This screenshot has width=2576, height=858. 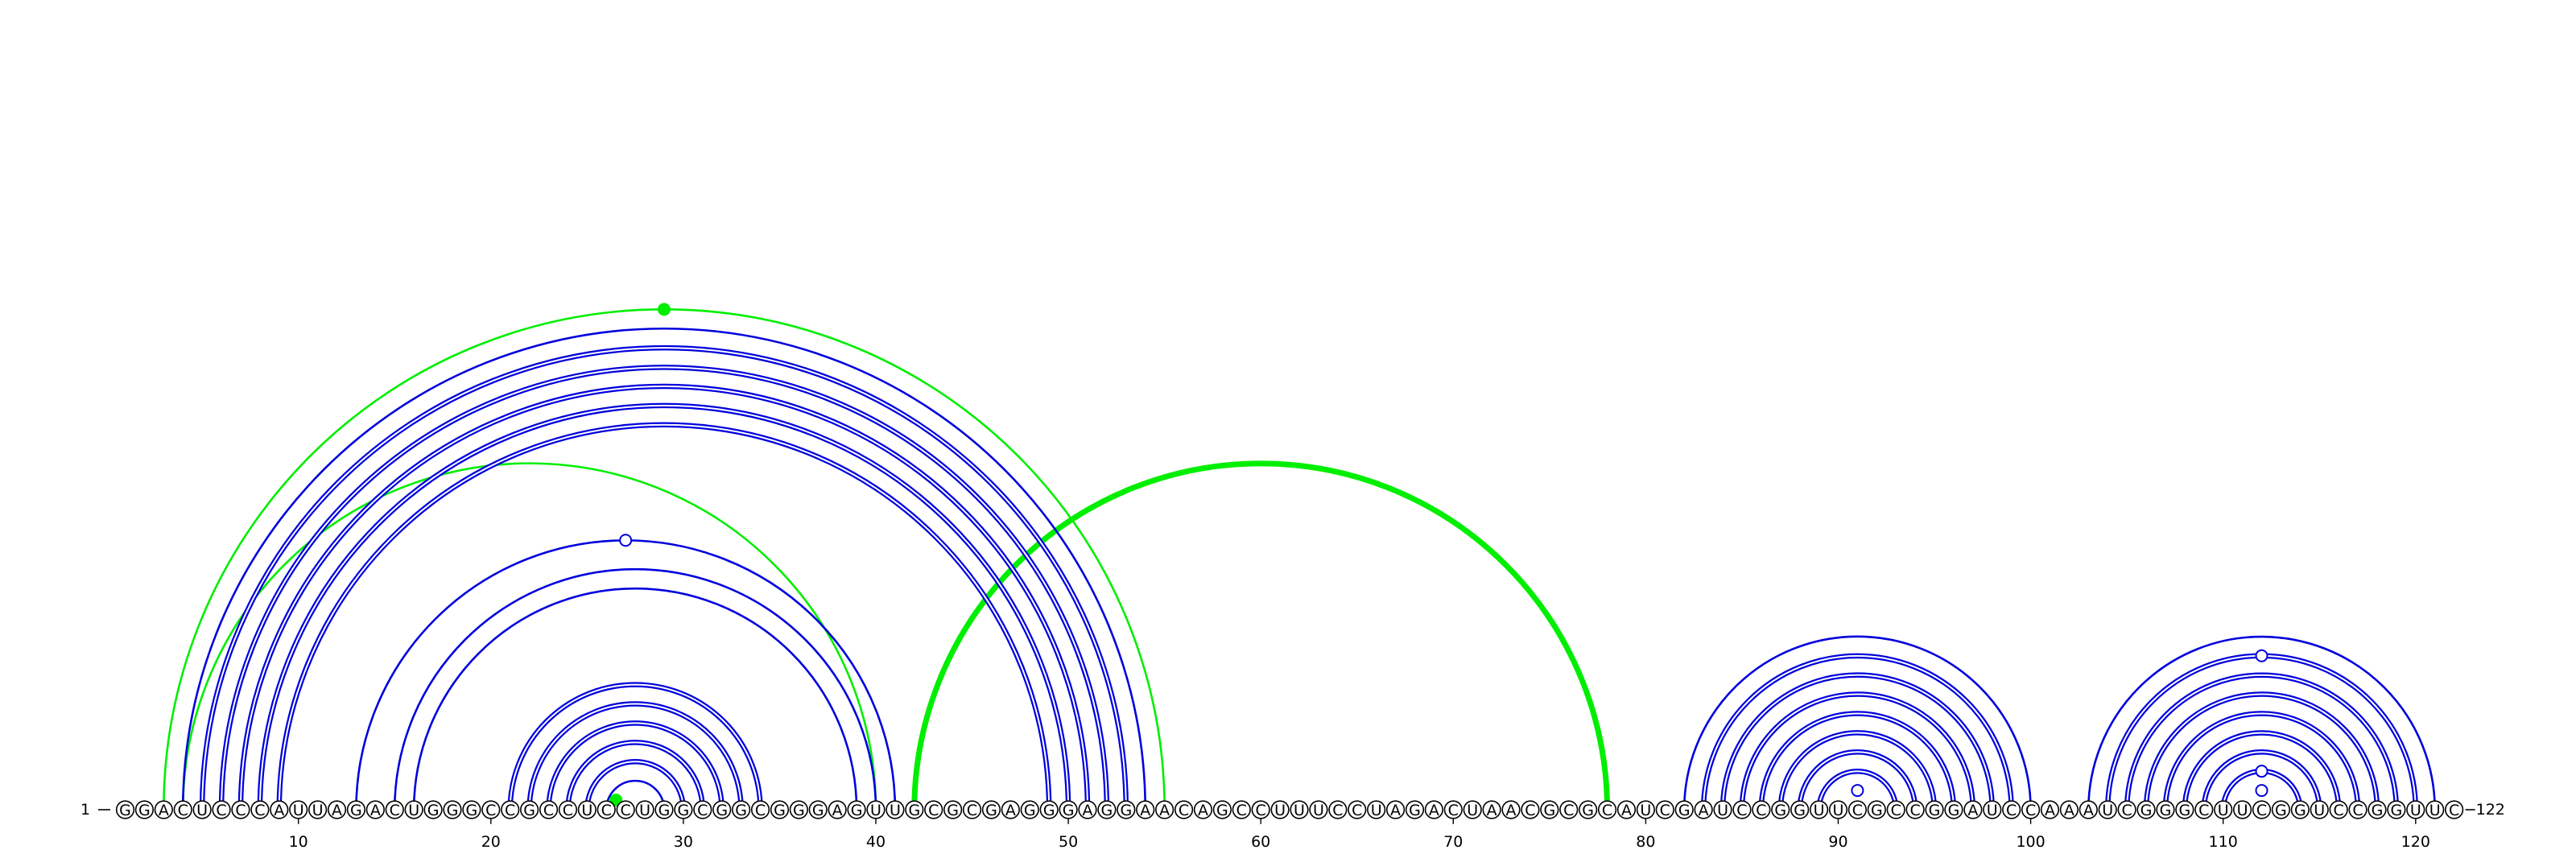 I want to click on filled-marker, so click(x=616, y=801).